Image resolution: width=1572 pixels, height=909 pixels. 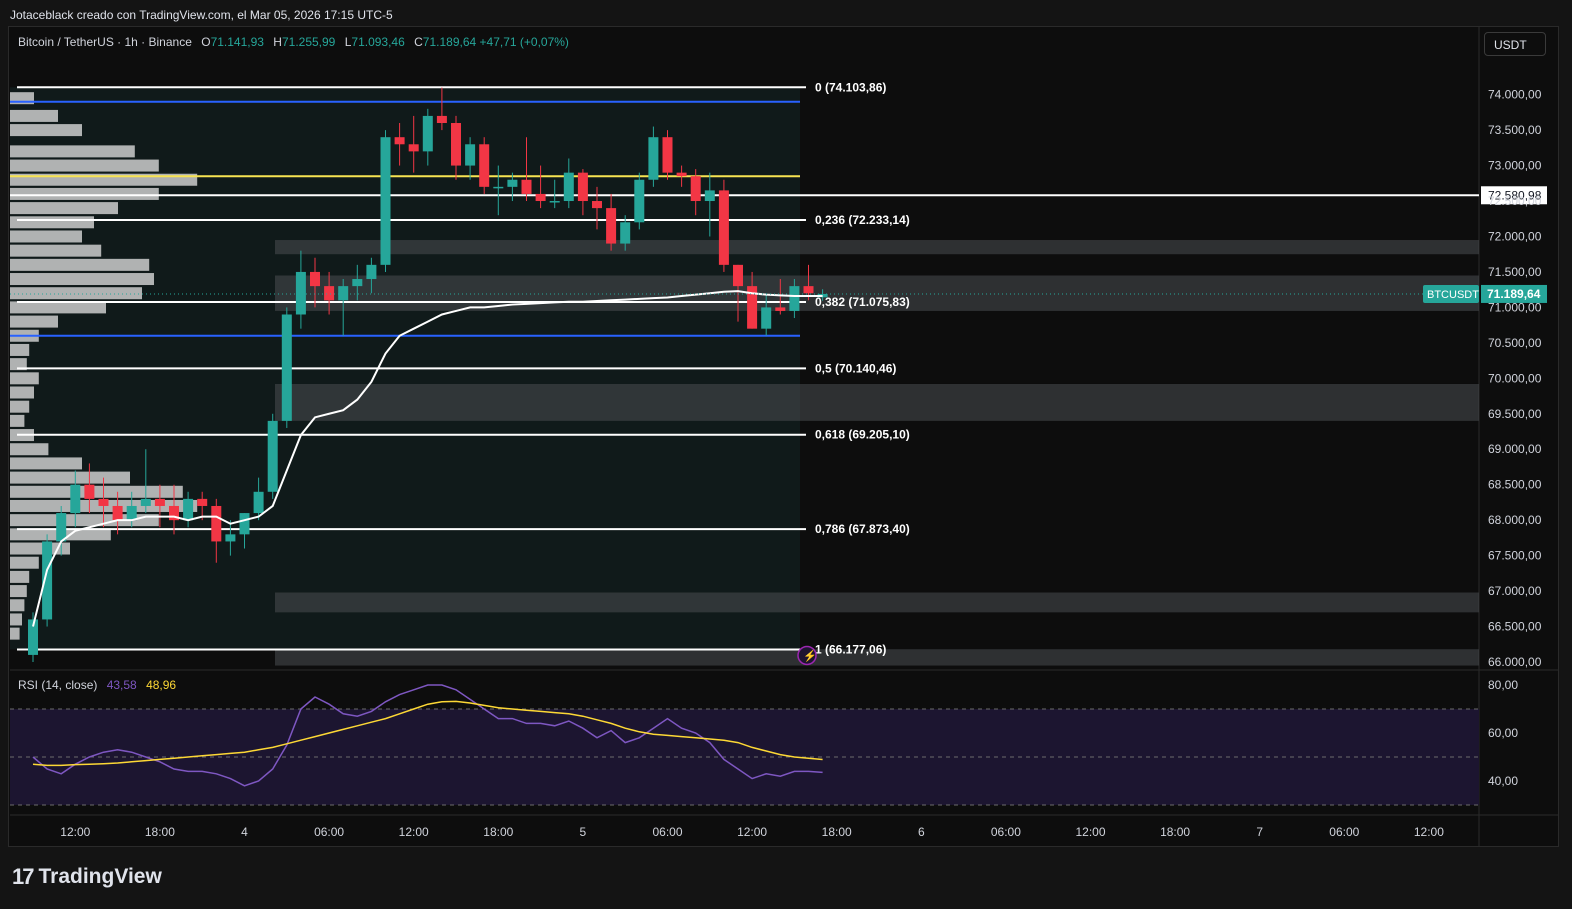 What do you see at coordinates (1503, 733) in the screenshot?
I see `rsi-tick-label: 60,00` at bounding box center [1503, 733].